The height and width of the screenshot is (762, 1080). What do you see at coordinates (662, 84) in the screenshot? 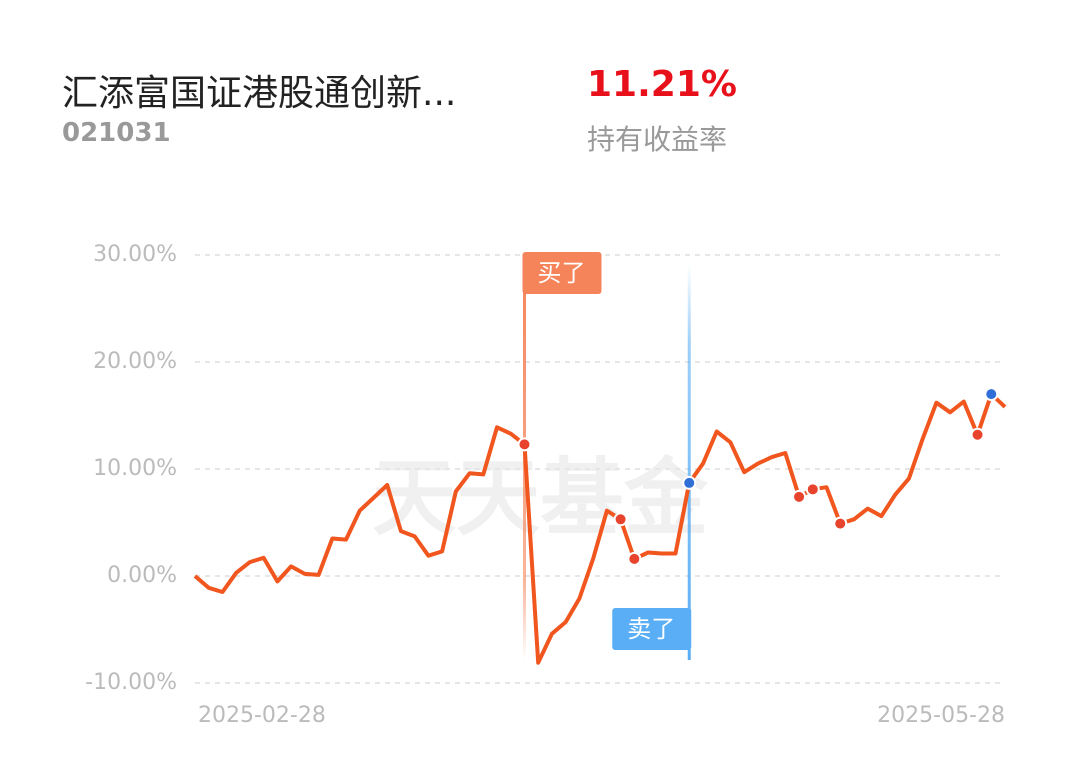
I see `return-value: 11.21%` at bounding box center [662, 84].